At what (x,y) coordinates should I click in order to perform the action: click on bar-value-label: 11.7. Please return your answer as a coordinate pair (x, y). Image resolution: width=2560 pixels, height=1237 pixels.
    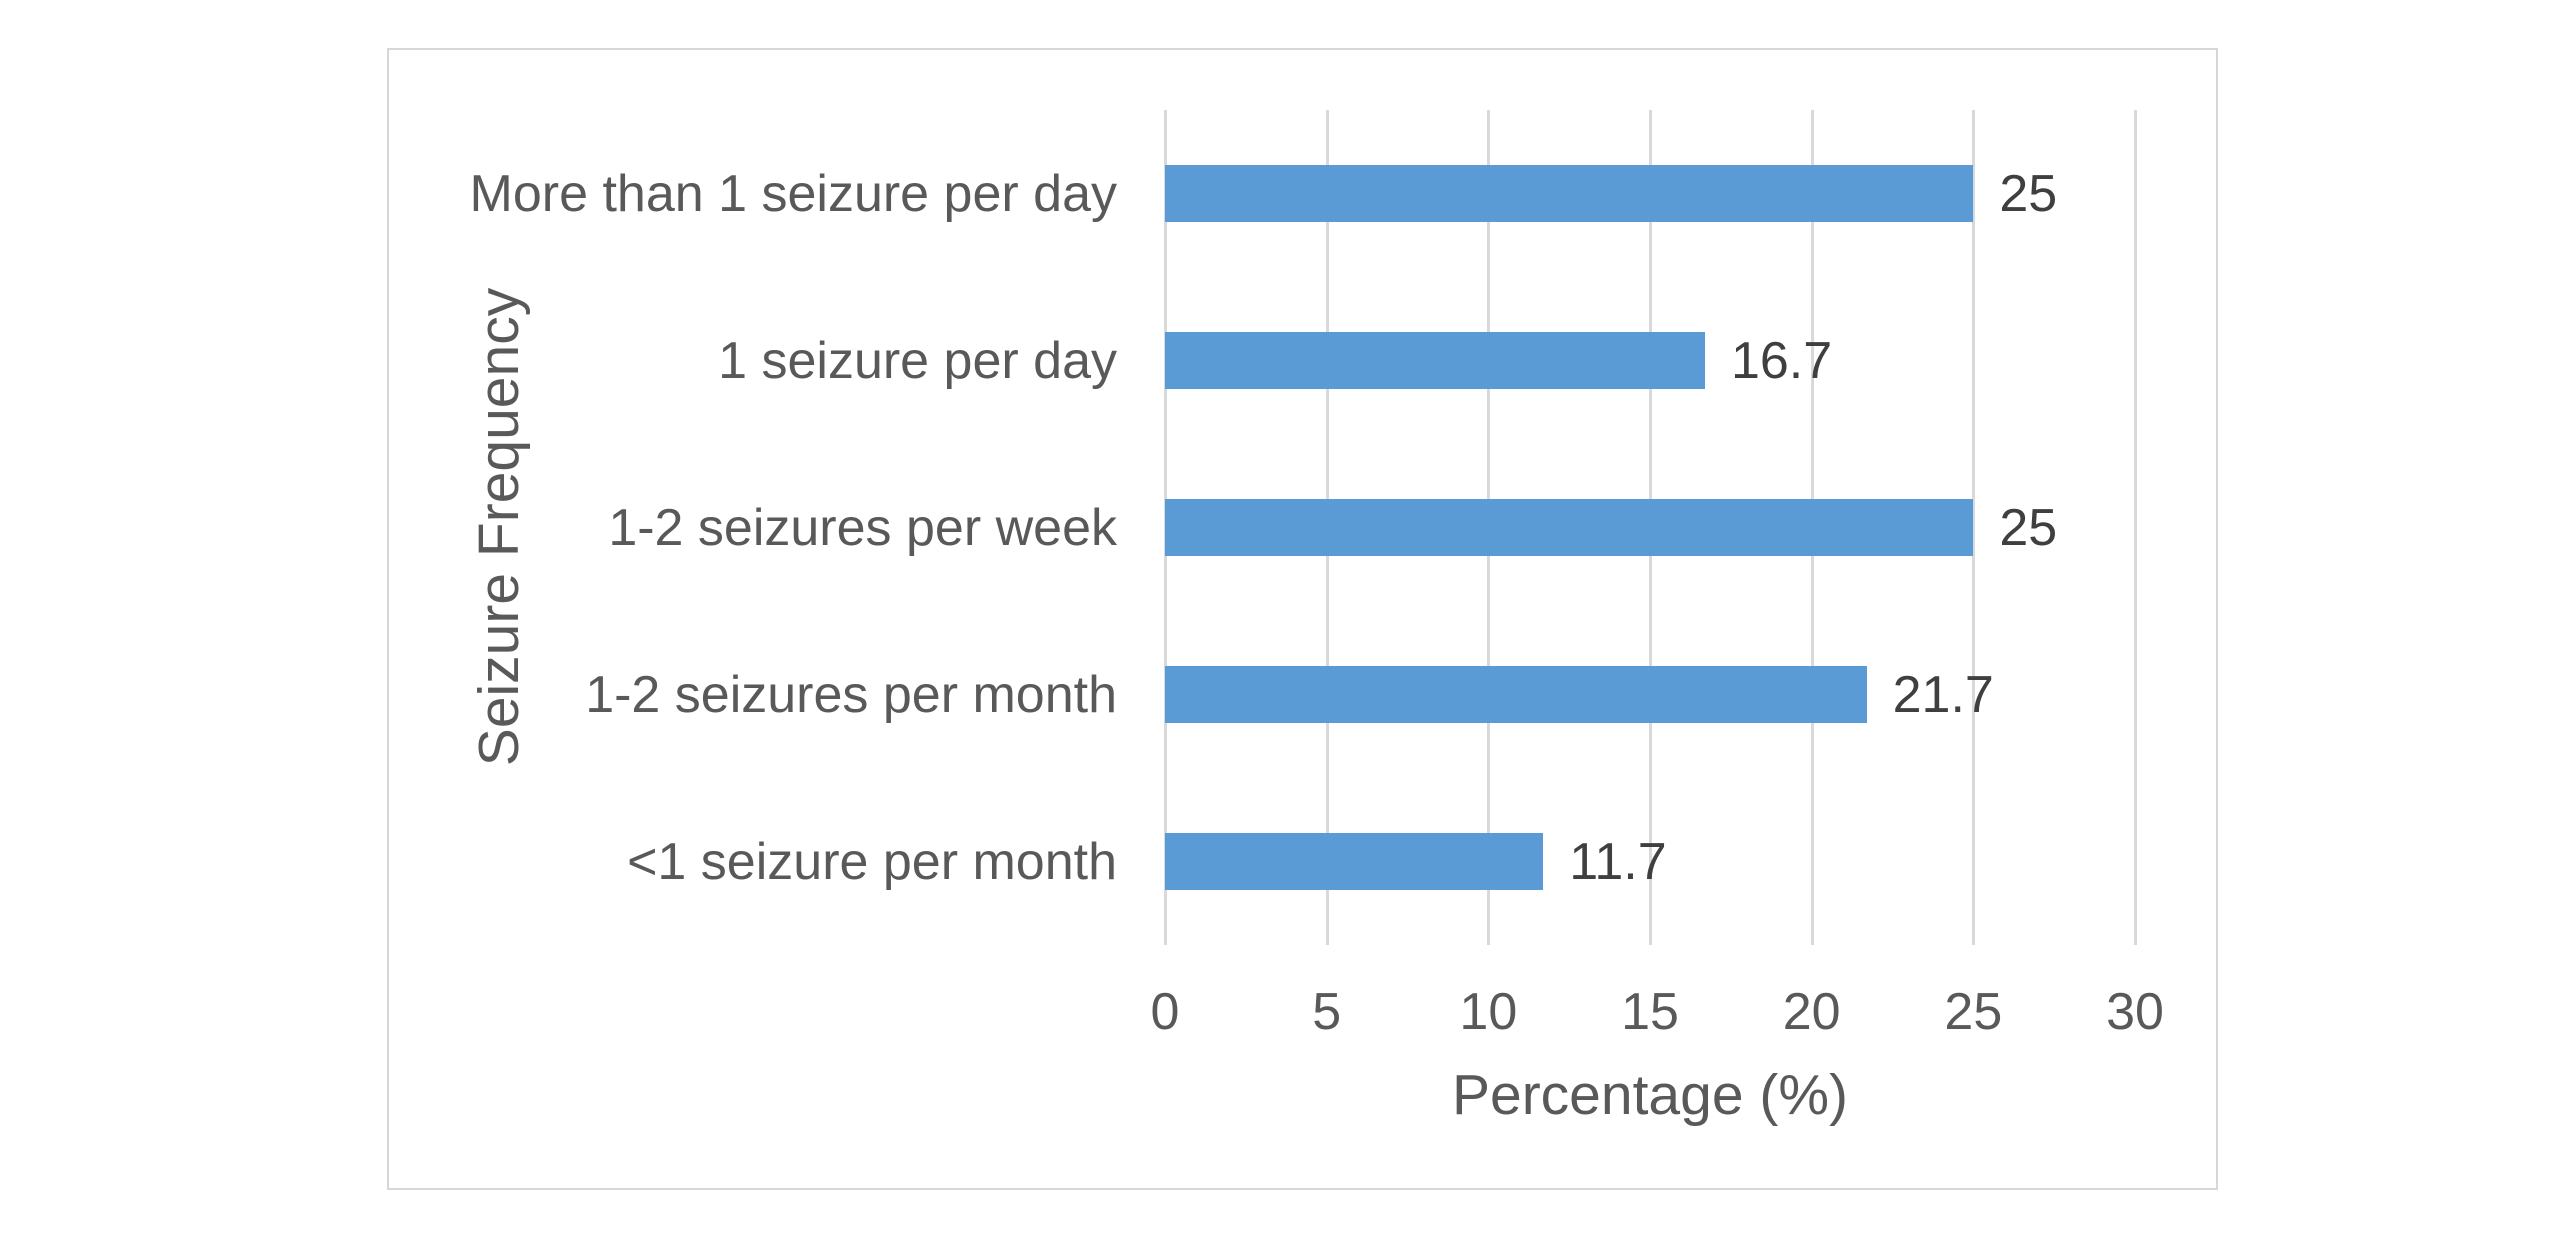
    Looking at the image, I should click on (1618, 861).